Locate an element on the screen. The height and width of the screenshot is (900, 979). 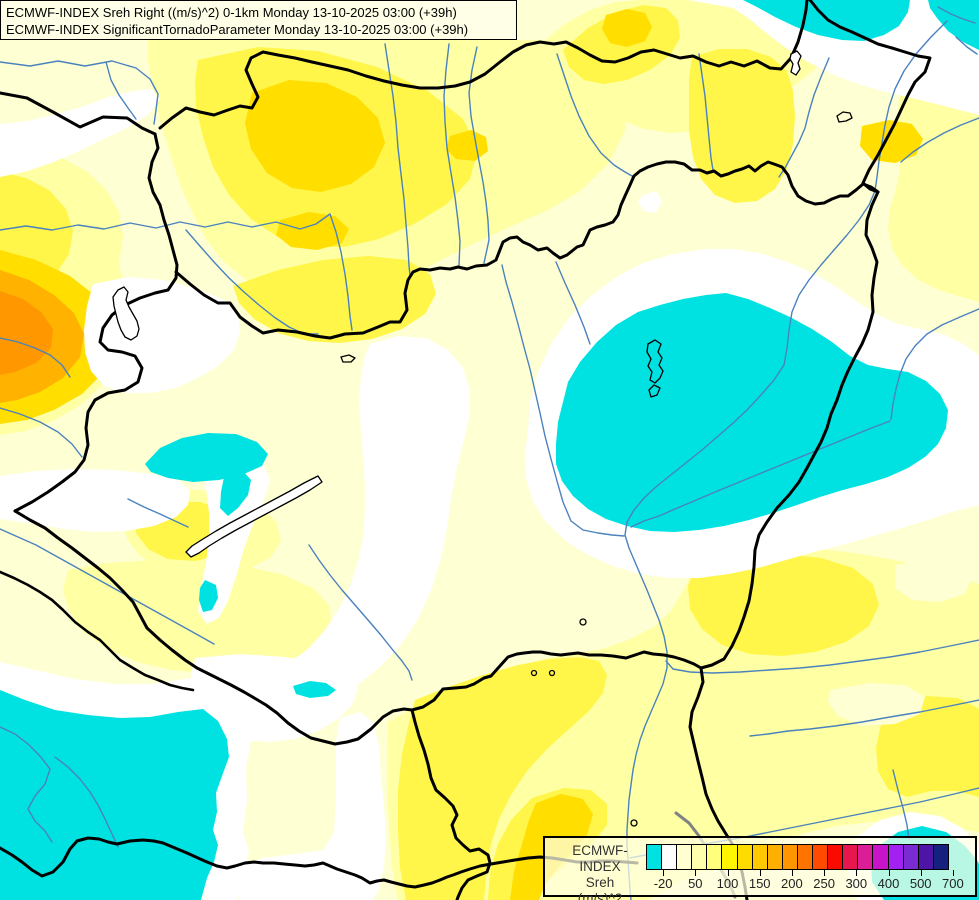
legend-labels: ECMWF-INDEX Sreh (m/s)^2 is located at coordinates (600, 871).